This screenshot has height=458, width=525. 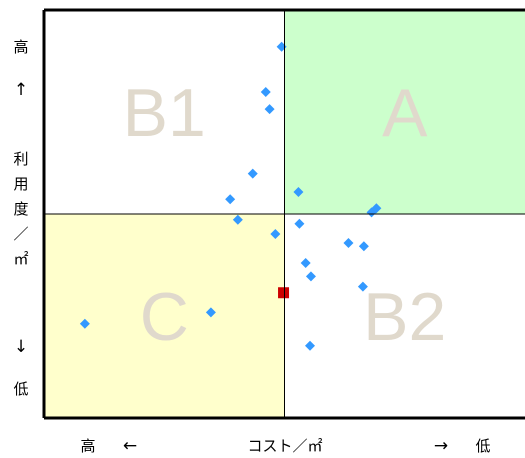 I want to click on quadrant-b1-label: B1, so click(x=164, y=113).